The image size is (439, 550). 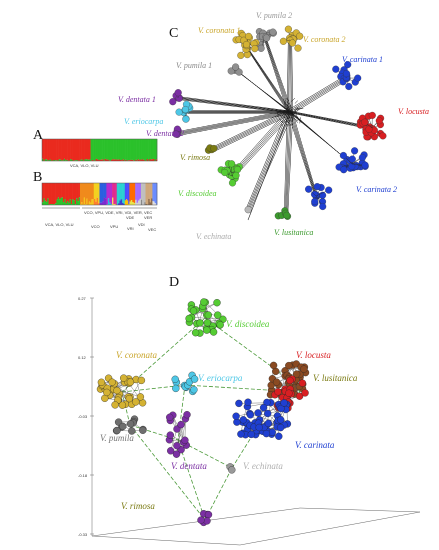 What do you see at coordinates (313, 355) in the screenshot?
I see `label-d-locusta: V. locusta` at bounding box center [313, 355].